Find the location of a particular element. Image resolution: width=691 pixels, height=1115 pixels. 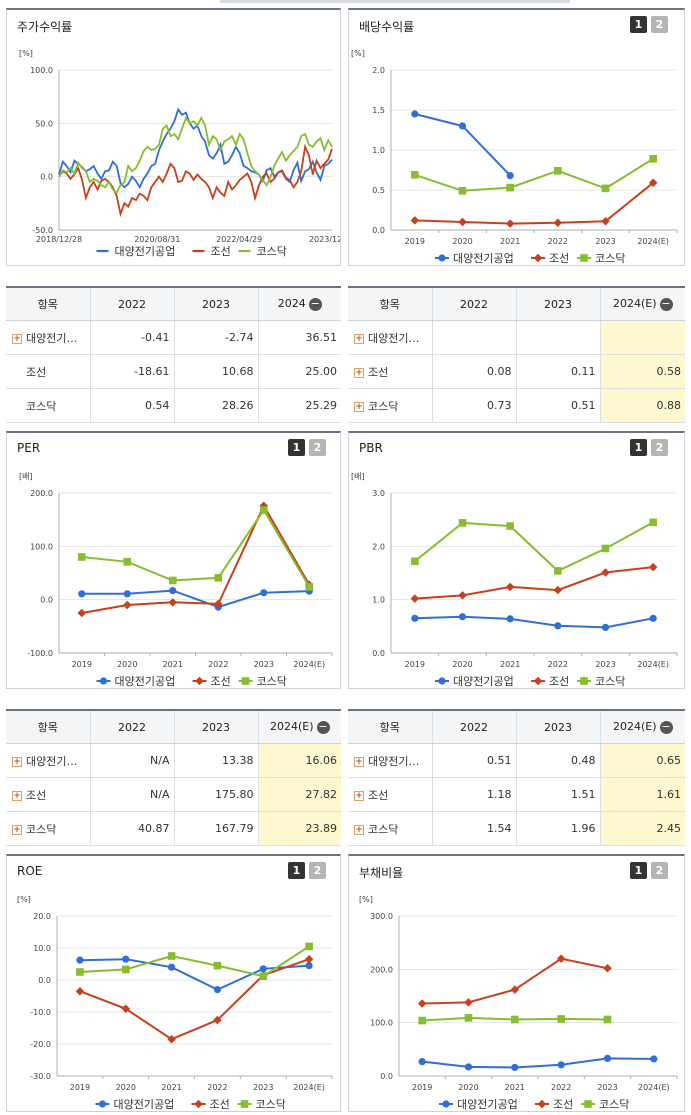

cell: 23.89 is located at coordinates (299, 828).